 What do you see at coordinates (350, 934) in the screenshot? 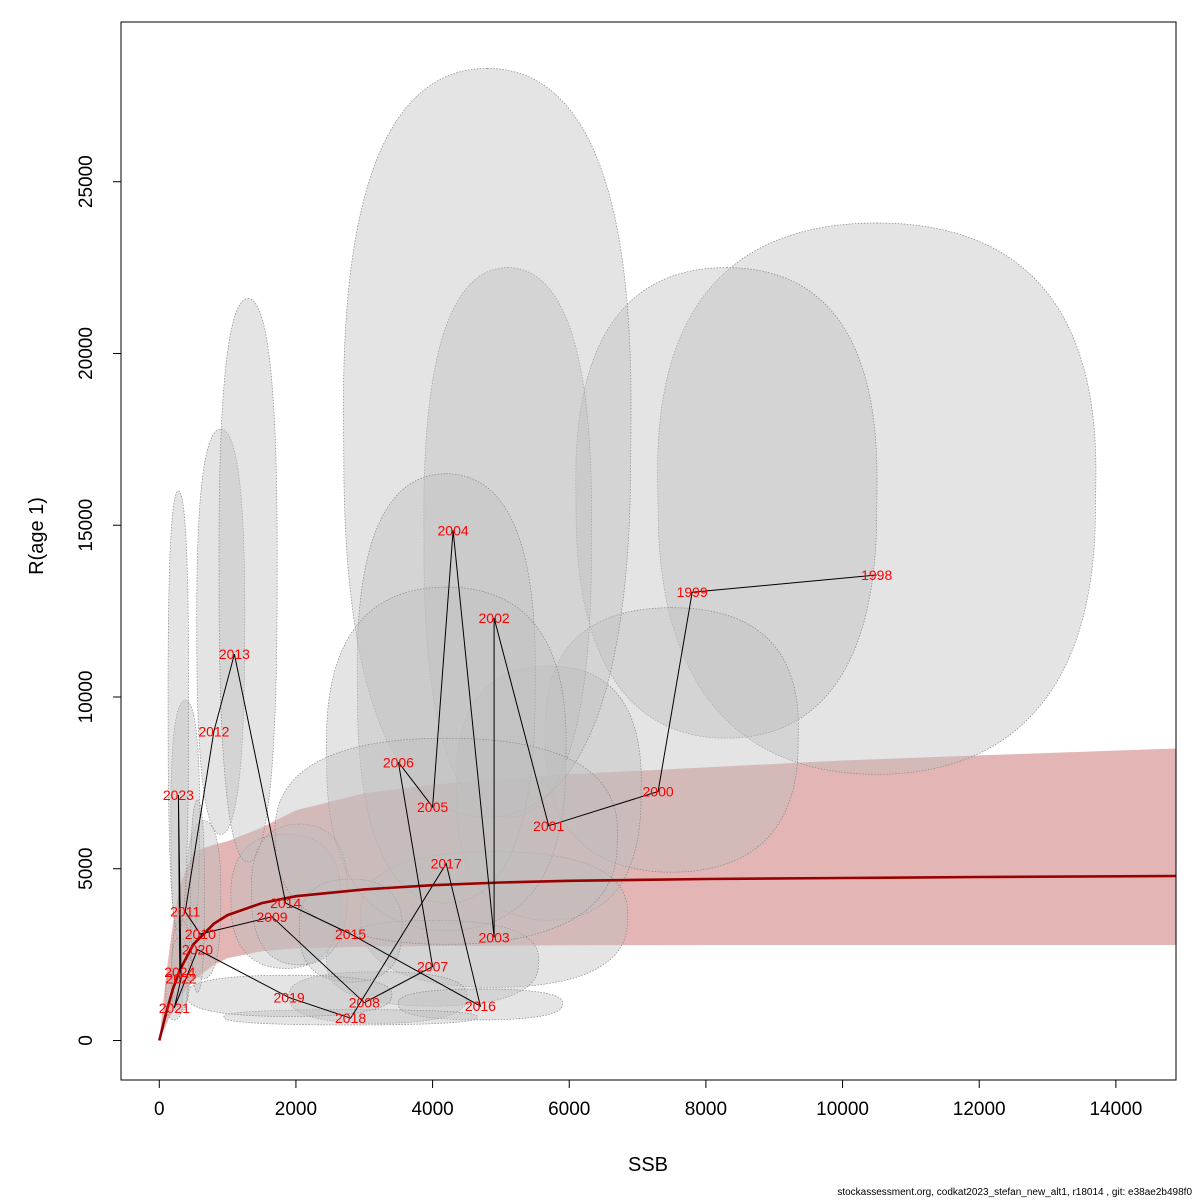
I see `year-label-2015: 2015` at bounding box center [350, 934].